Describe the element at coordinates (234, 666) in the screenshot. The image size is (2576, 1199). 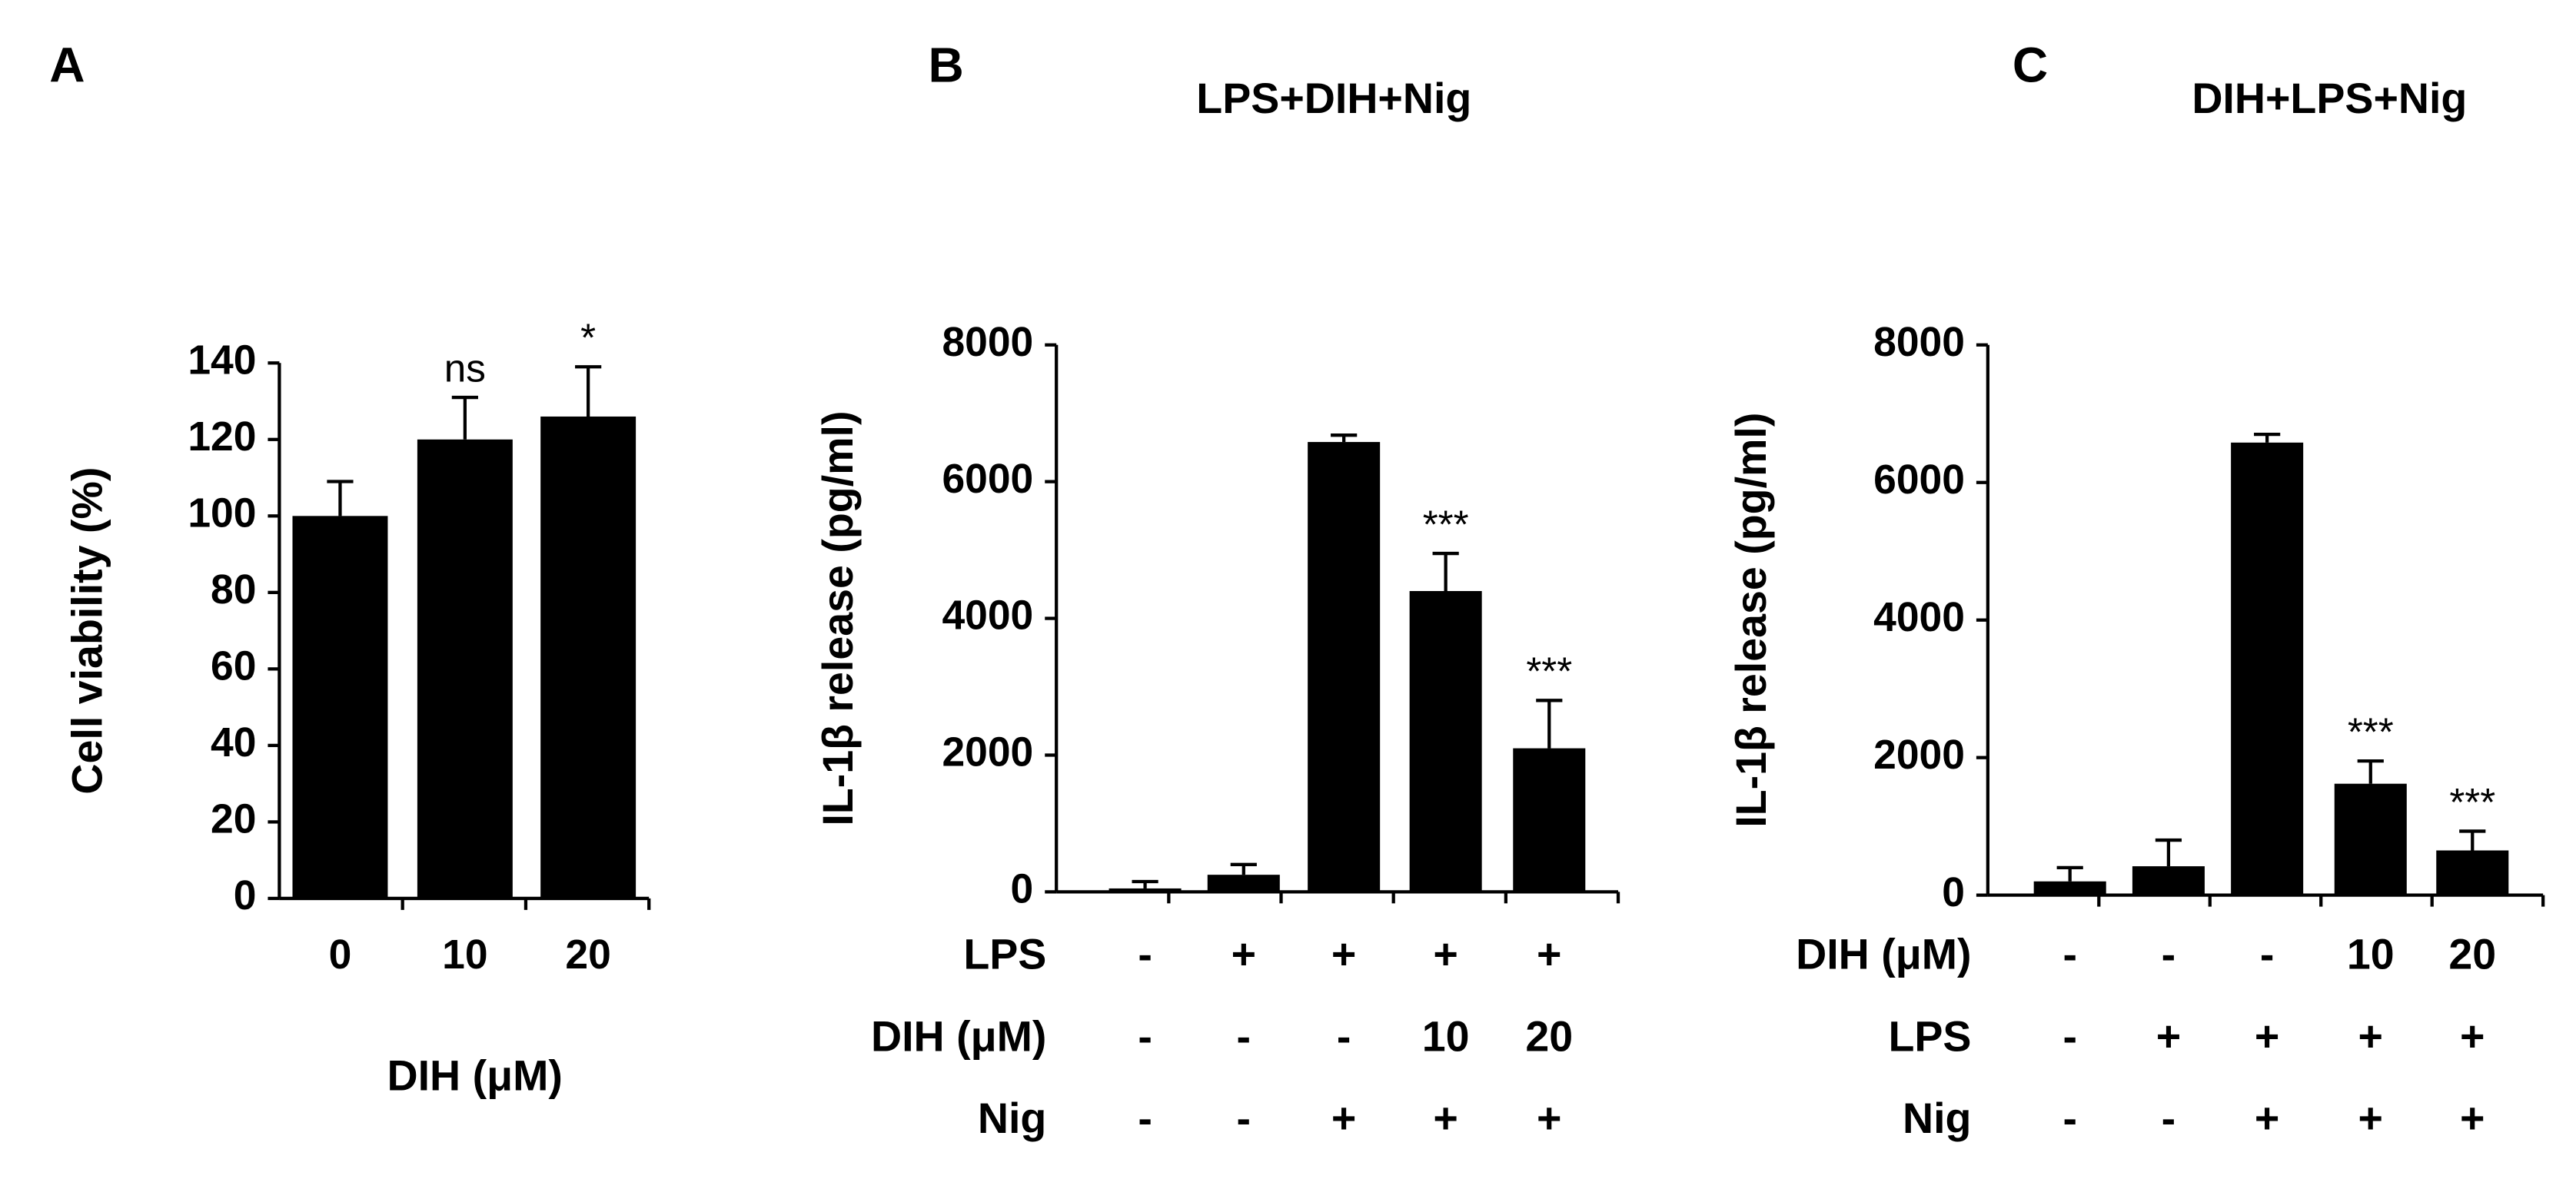
I see `y-tick-label: 60` at that location.